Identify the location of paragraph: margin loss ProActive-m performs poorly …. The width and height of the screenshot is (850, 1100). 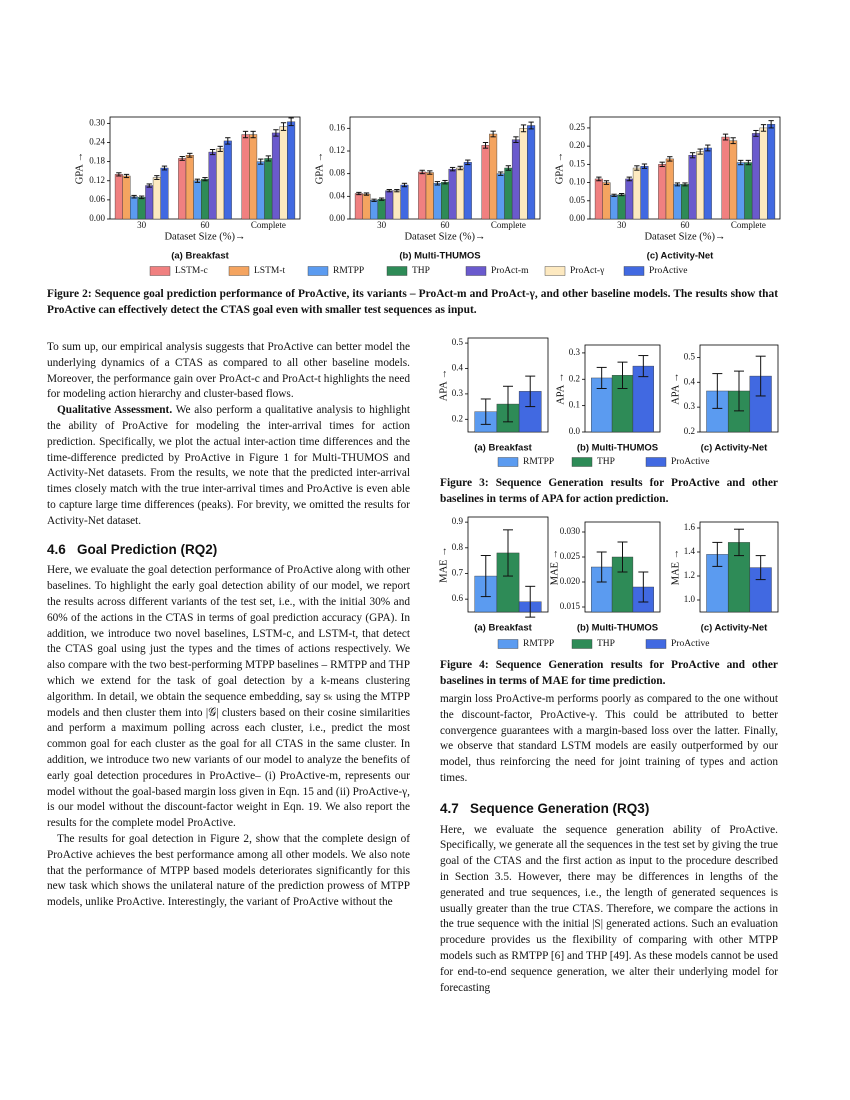
(609, 738).